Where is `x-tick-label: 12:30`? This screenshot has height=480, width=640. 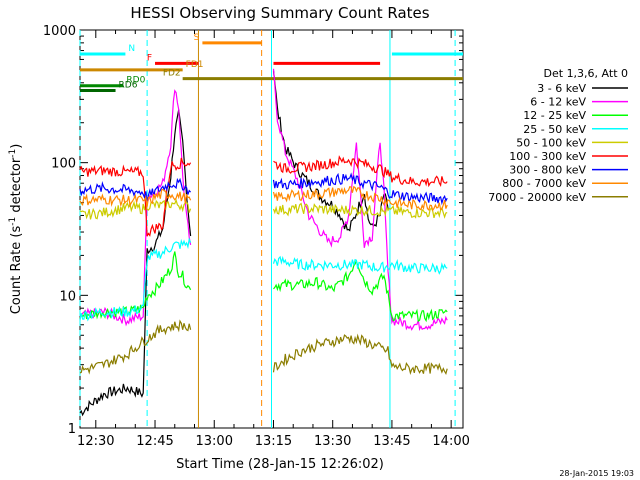 x-tick-label: 12:30 is located at coordinates (95, 441).